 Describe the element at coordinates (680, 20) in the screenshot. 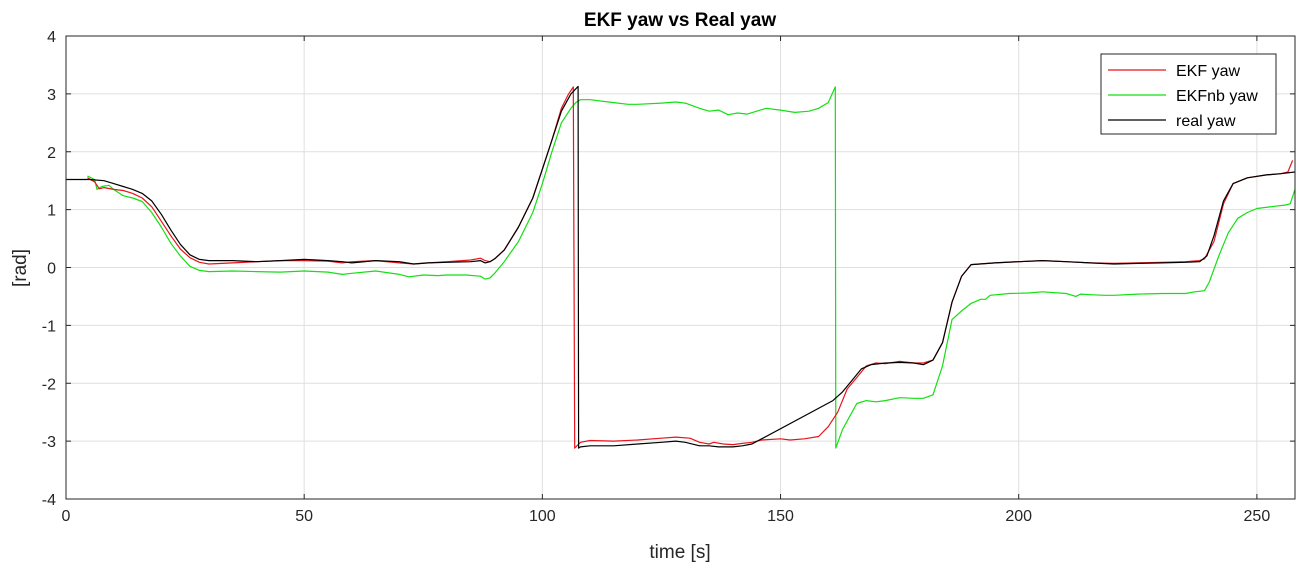

I see `chart-title: EKF yaw vs Real yaw` at that location.